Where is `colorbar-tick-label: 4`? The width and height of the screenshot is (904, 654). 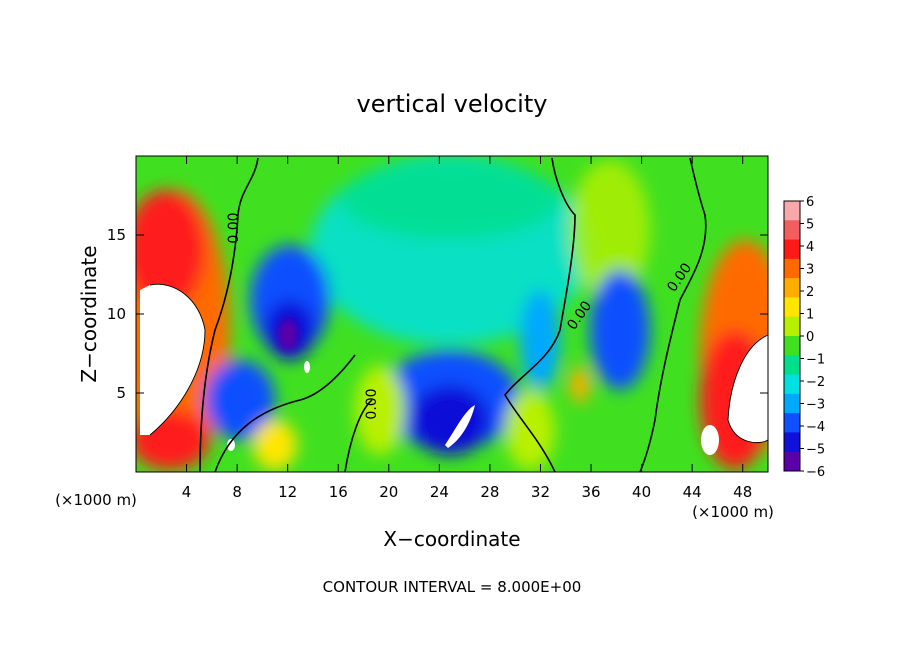
colorbar-tick-label: 4 is located at coordinates (810, 247).